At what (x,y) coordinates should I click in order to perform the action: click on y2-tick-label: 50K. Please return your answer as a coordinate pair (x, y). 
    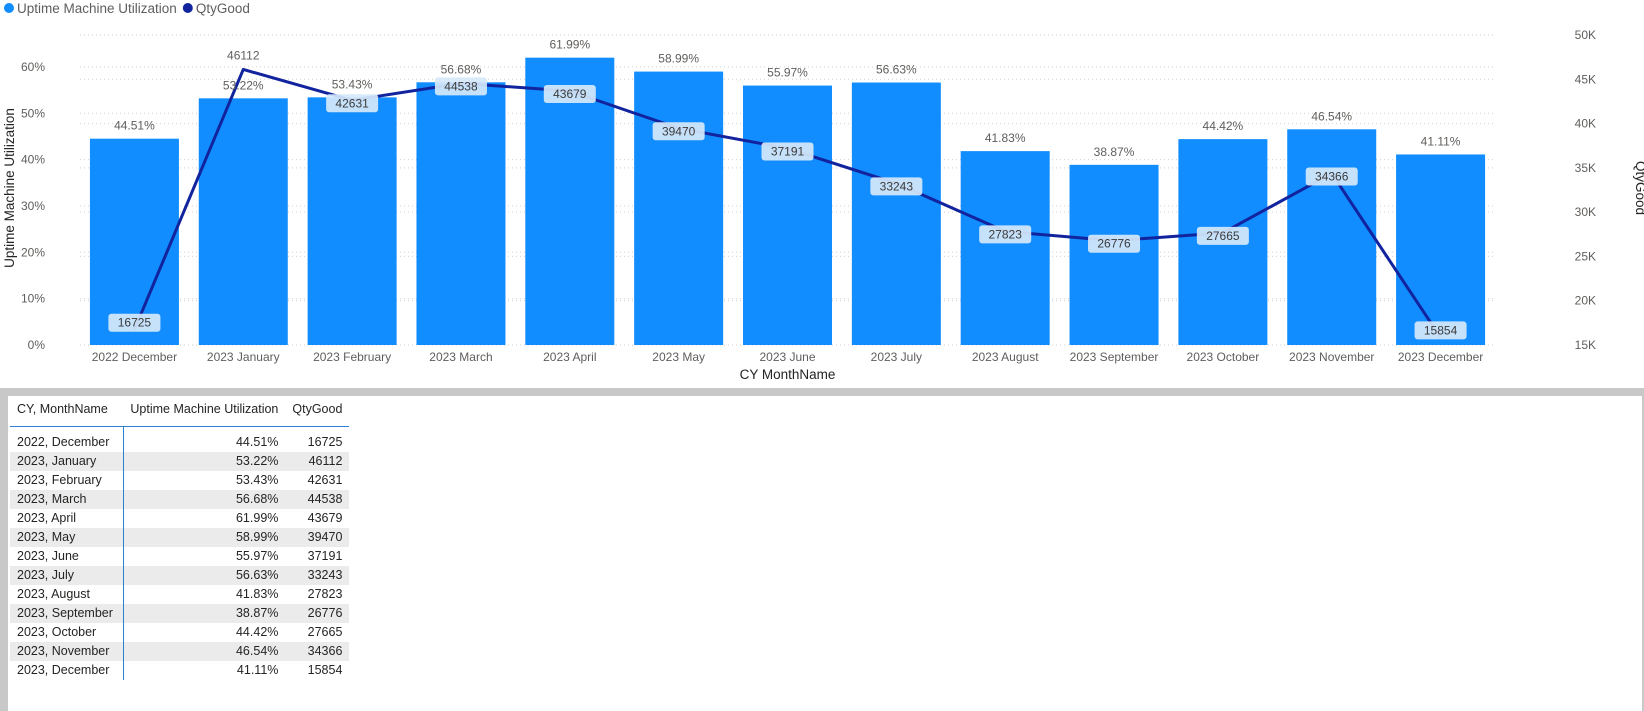
    Looking at the image, I should click on (1585, 35).